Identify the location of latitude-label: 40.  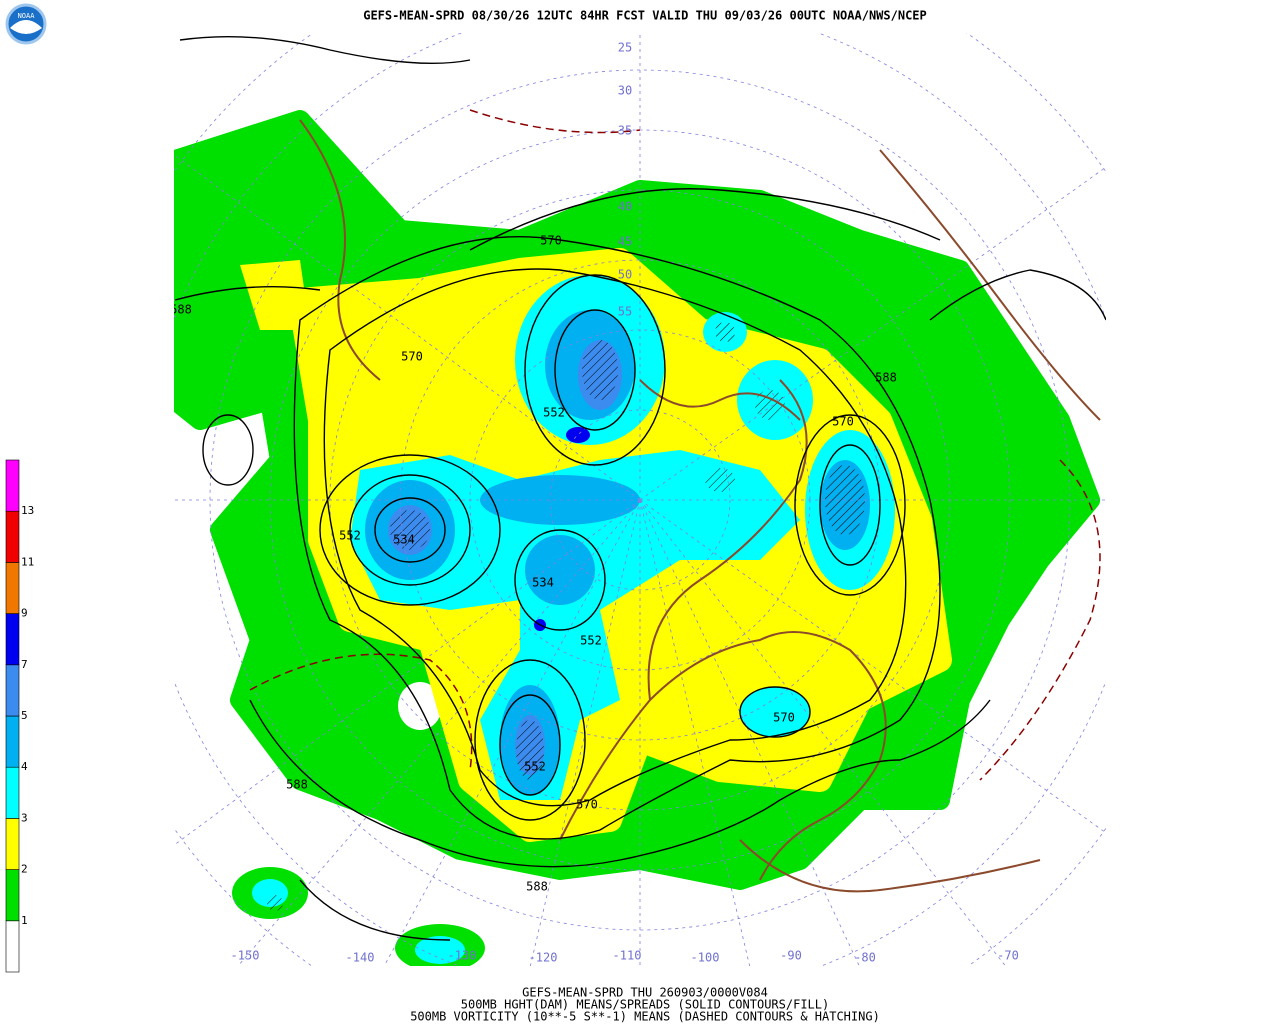
(625, 207).